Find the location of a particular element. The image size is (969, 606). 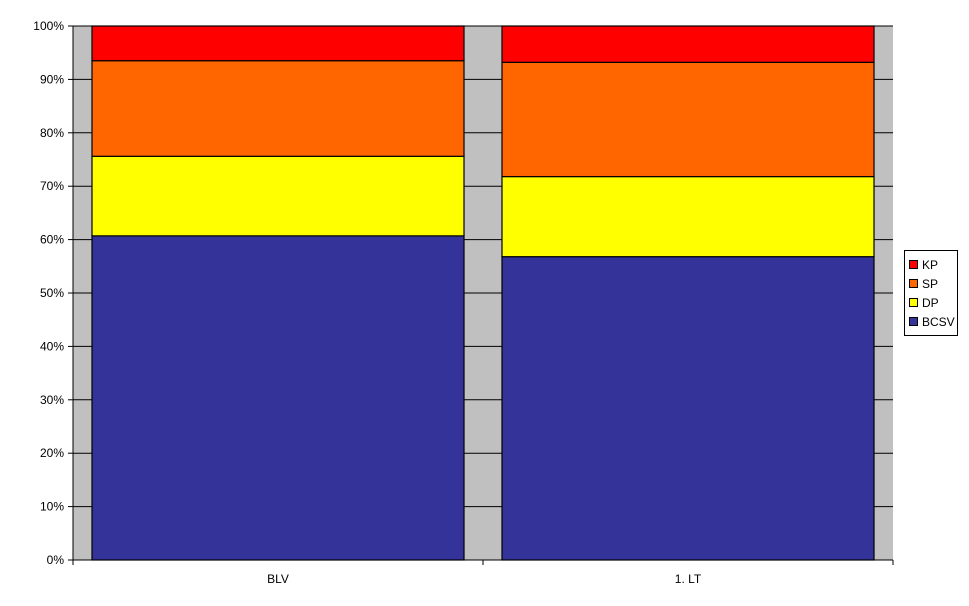

y-tick-label: 20% is located at coordinates (52, 453).